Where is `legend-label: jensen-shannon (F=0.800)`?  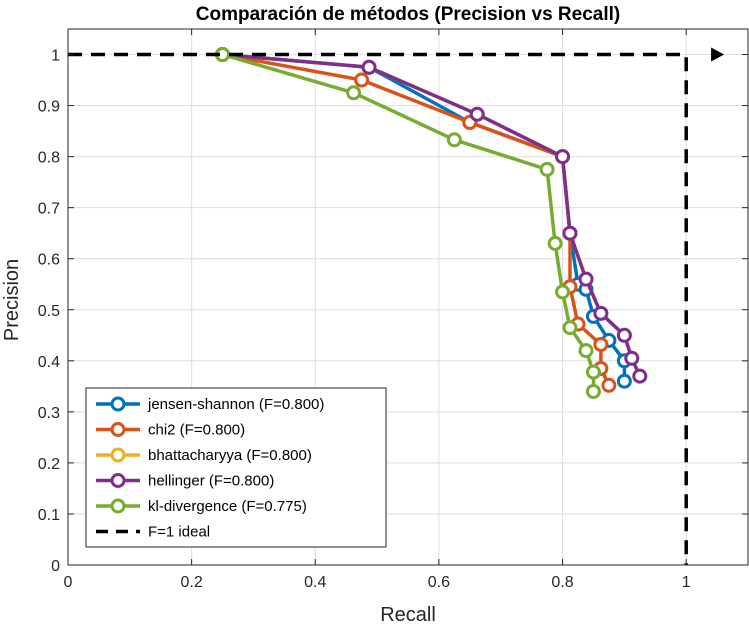
legend-label: jensen-shannon (F=0.800) is located at coordinates (235, 404).